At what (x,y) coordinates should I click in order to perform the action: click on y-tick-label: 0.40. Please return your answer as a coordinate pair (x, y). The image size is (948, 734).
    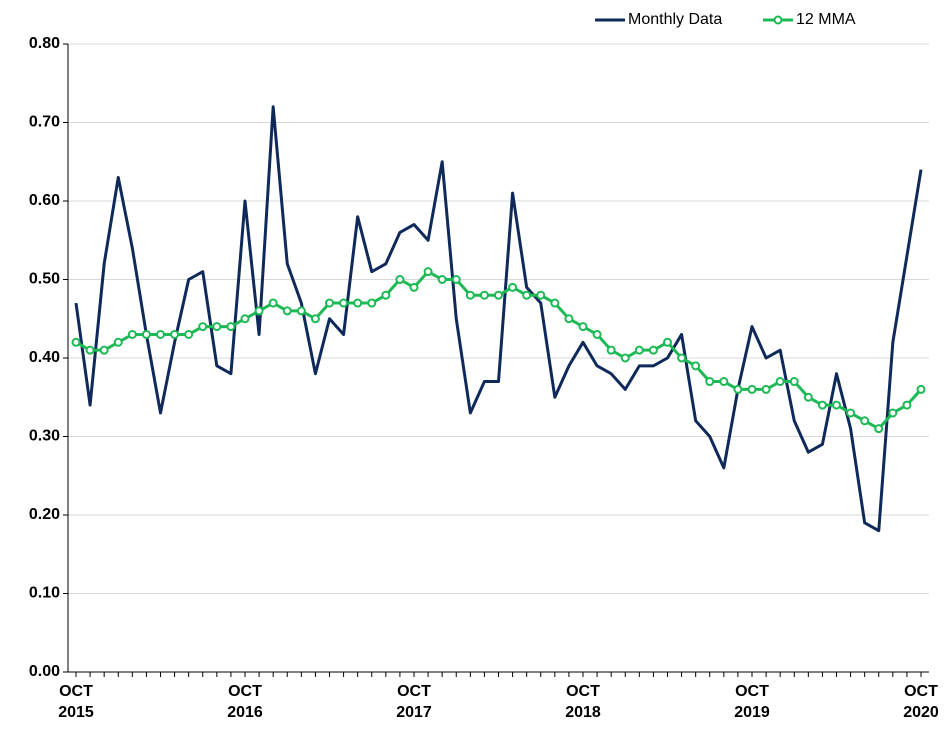
    Looking at the image, I should click on (44, 357).